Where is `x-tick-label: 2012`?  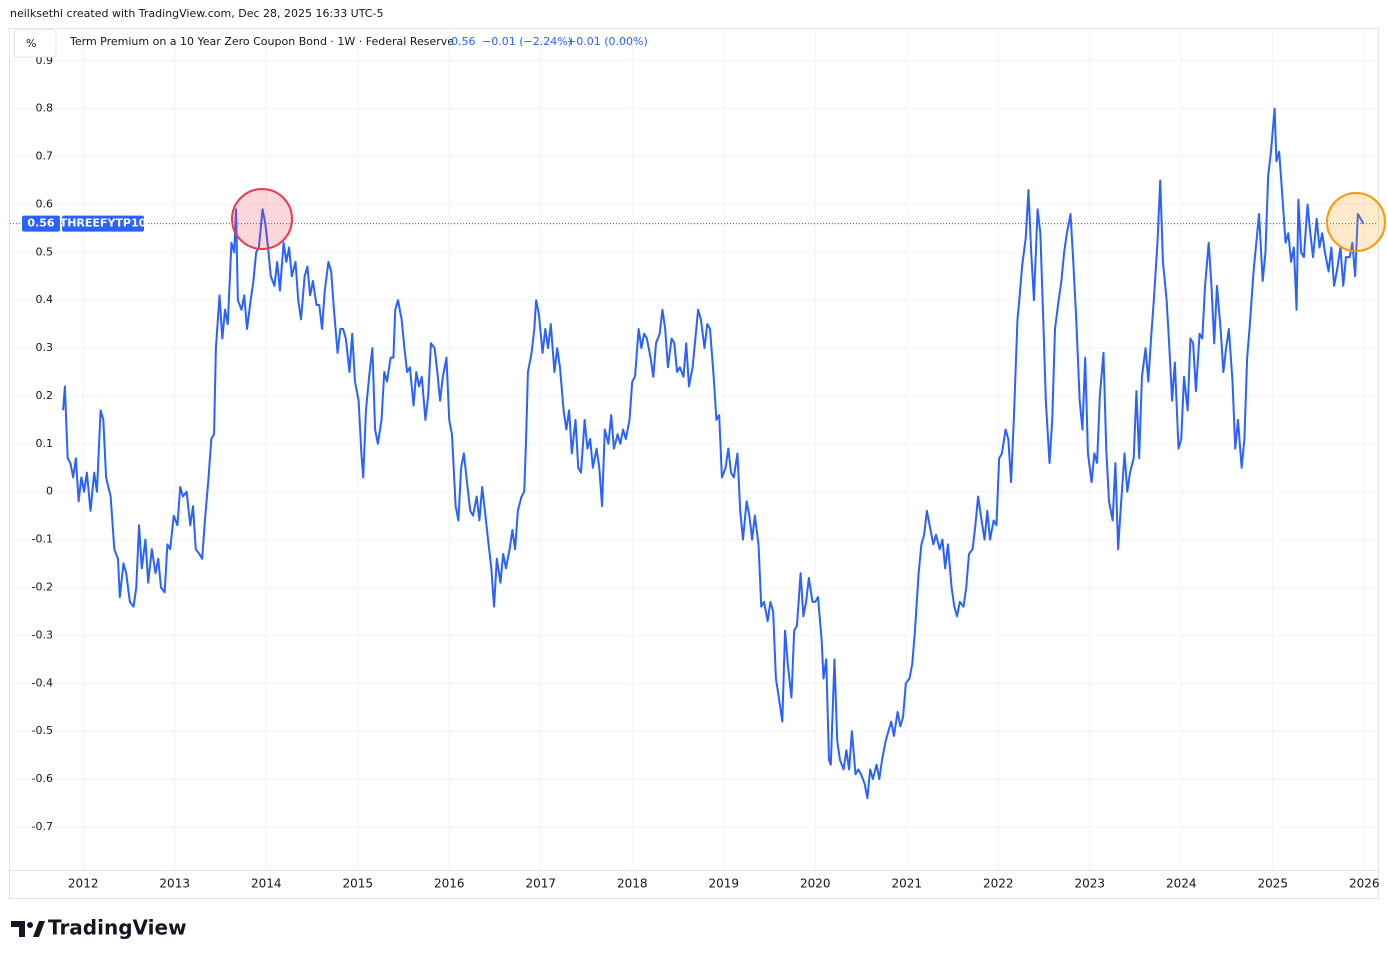 x-tick-label: 2012 is located at coordinates (83, 884).